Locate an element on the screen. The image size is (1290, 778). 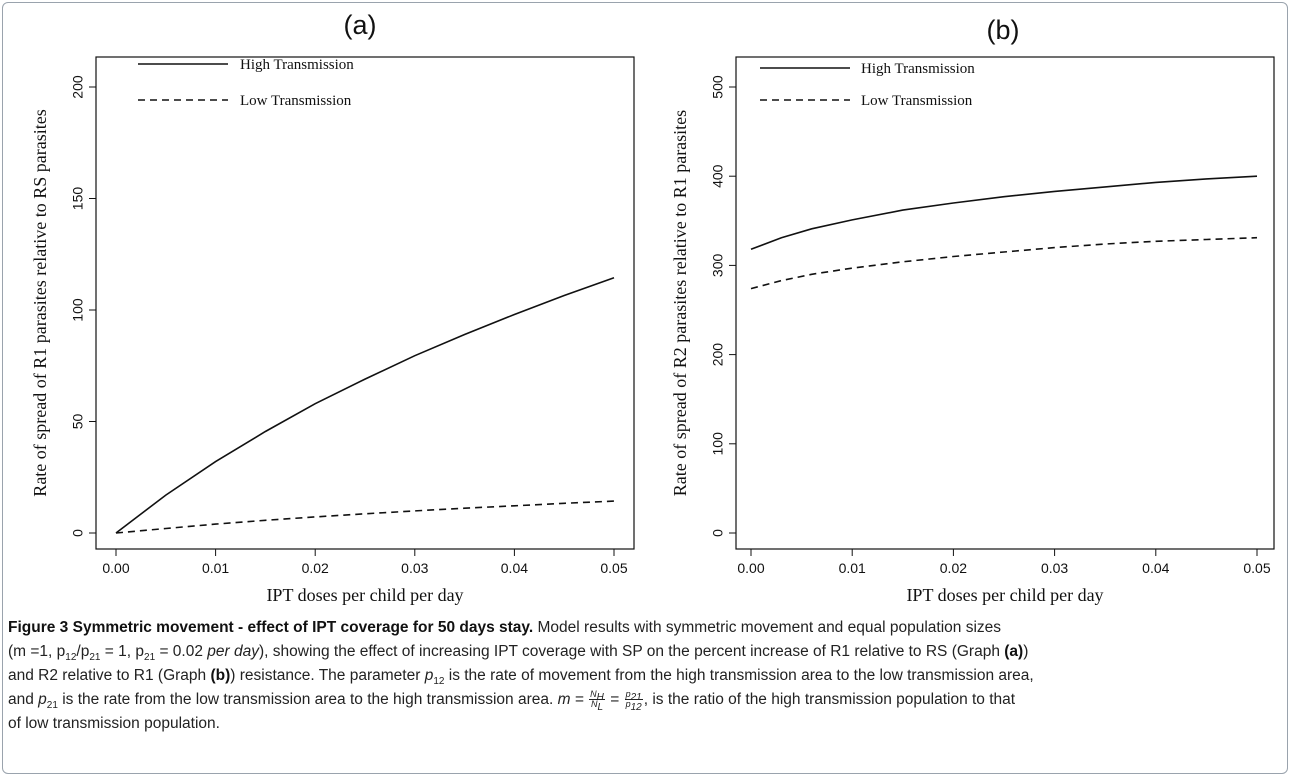
caption-text: ) is located at coordinates (1026, 651).